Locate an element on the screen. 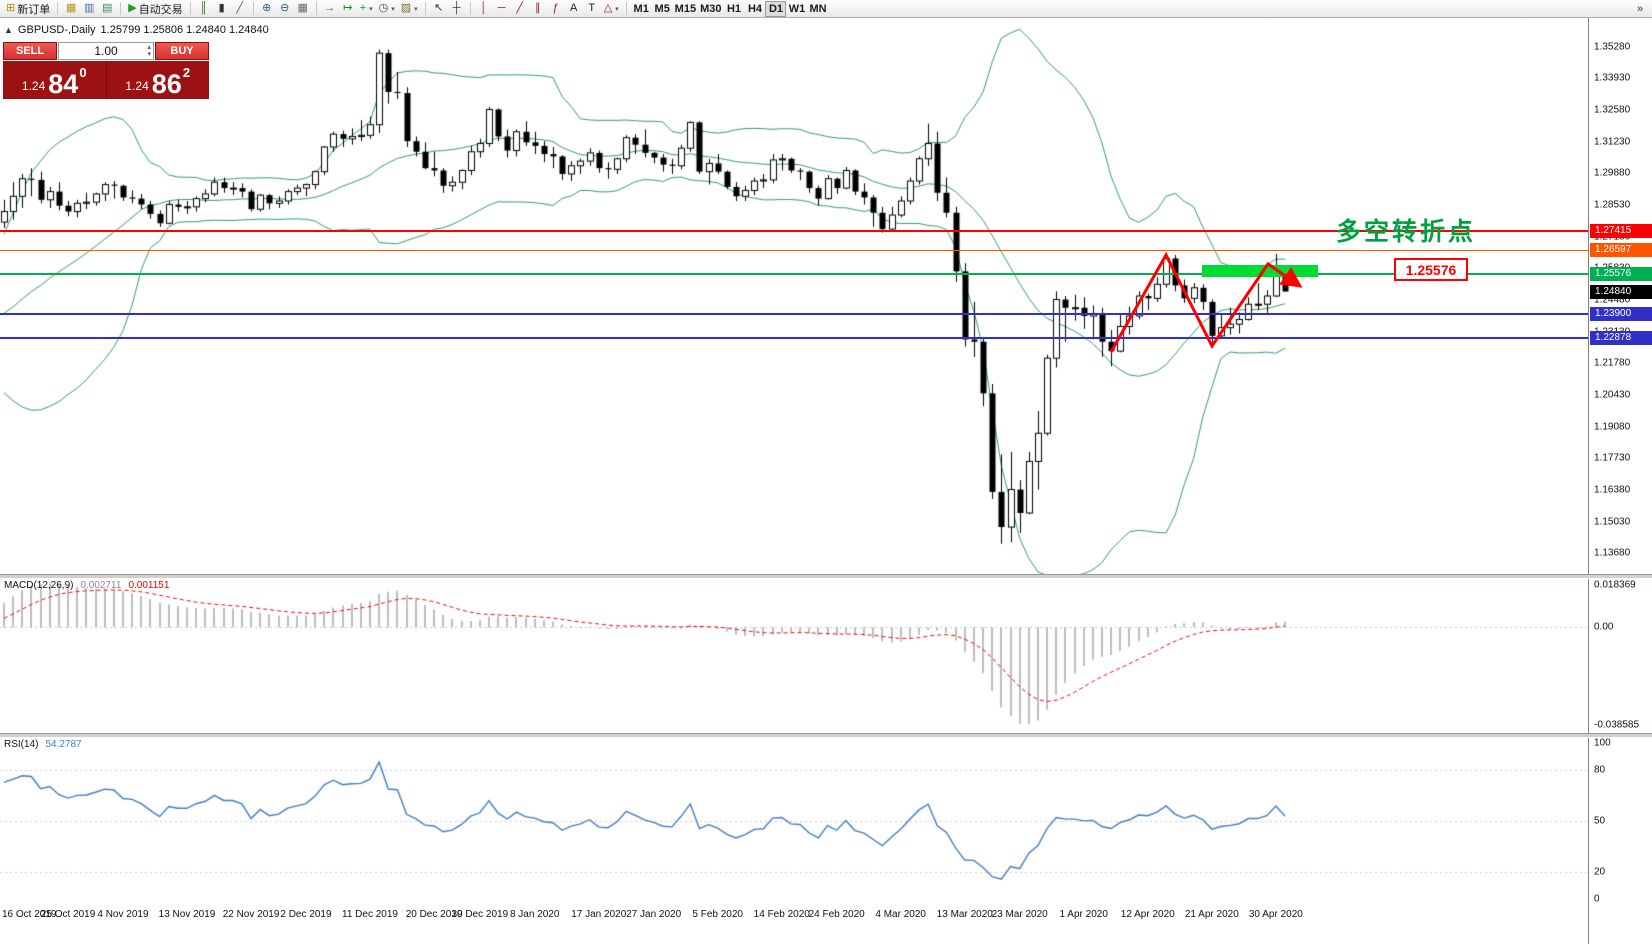 Image resolution: width=1652 pixels, height=944 pixels. vertical-line-button: │ is located at coordinates (484, 9).